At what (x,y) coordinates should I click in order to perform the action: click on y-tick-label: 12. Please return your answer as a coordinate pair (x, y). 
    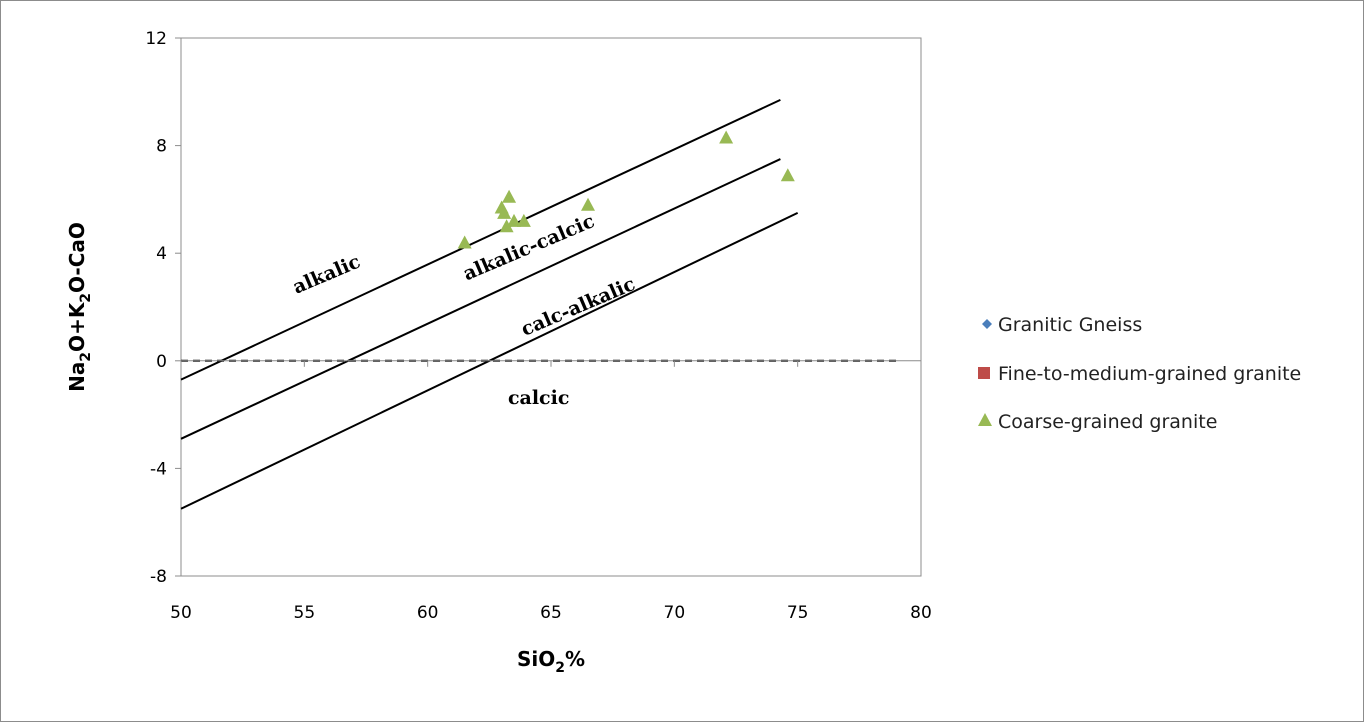
    Looking at the image, I should click on (156, 39).